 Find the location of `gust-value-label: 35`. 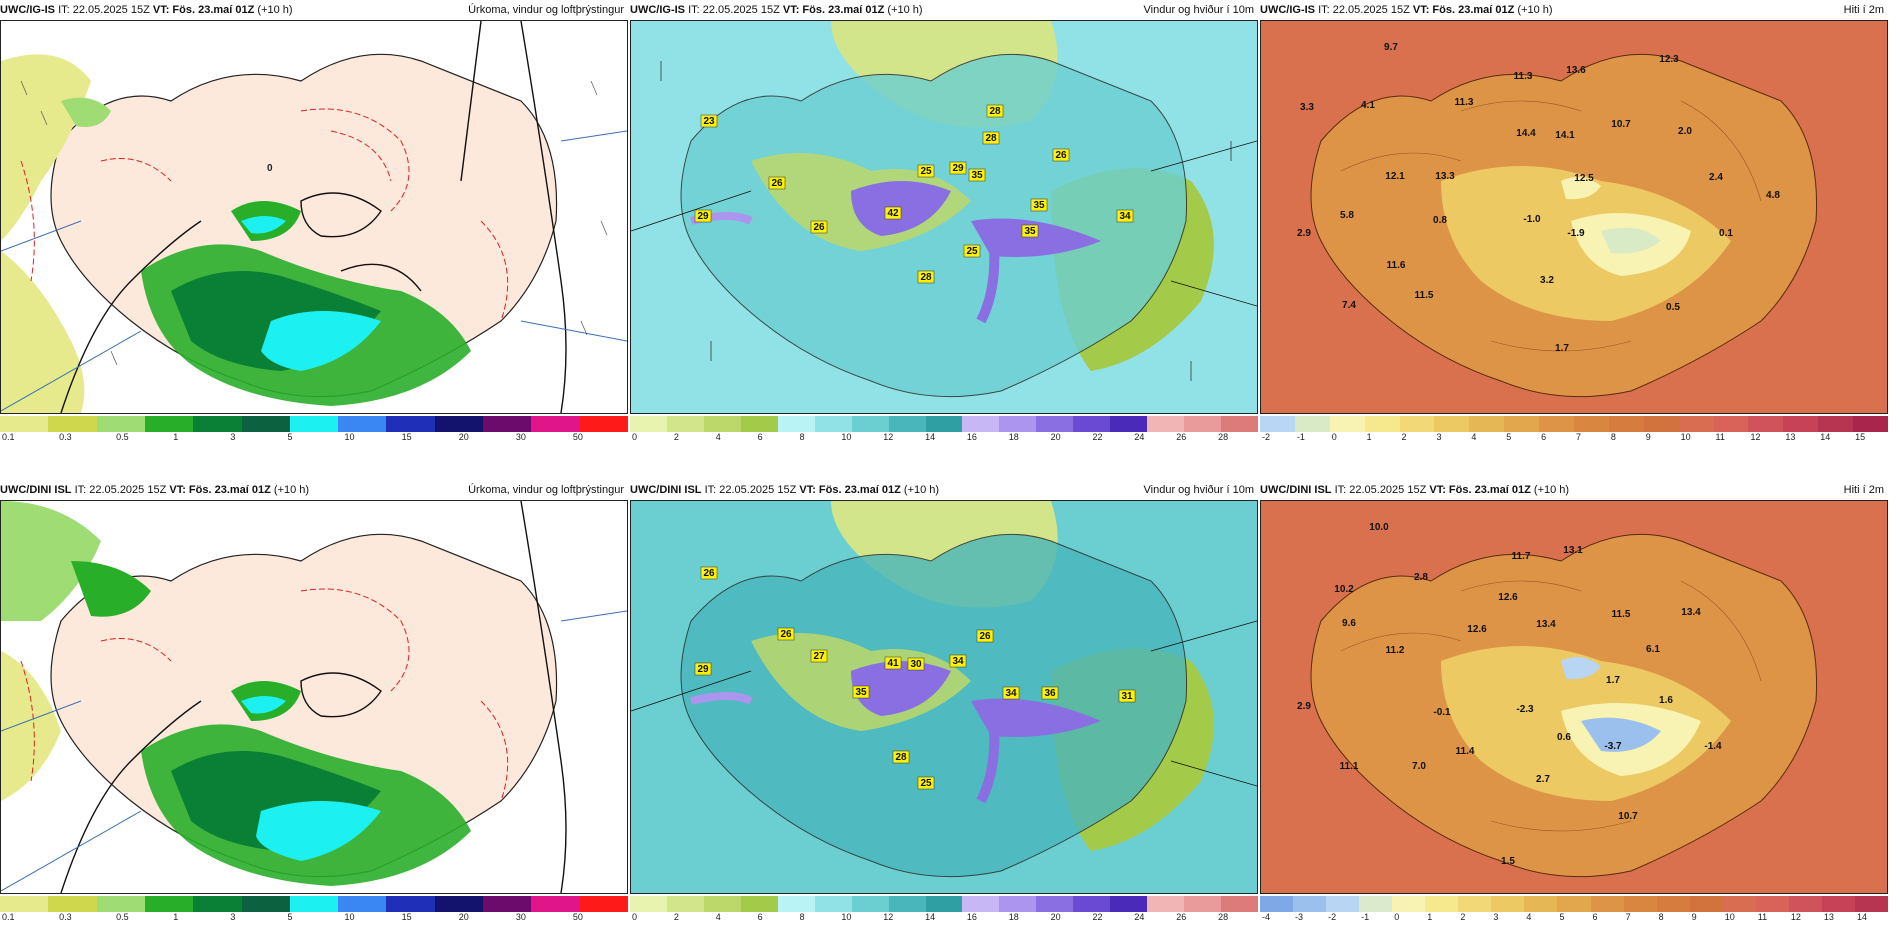

gust-value-label: 35 is located at coordinates (861, 692).